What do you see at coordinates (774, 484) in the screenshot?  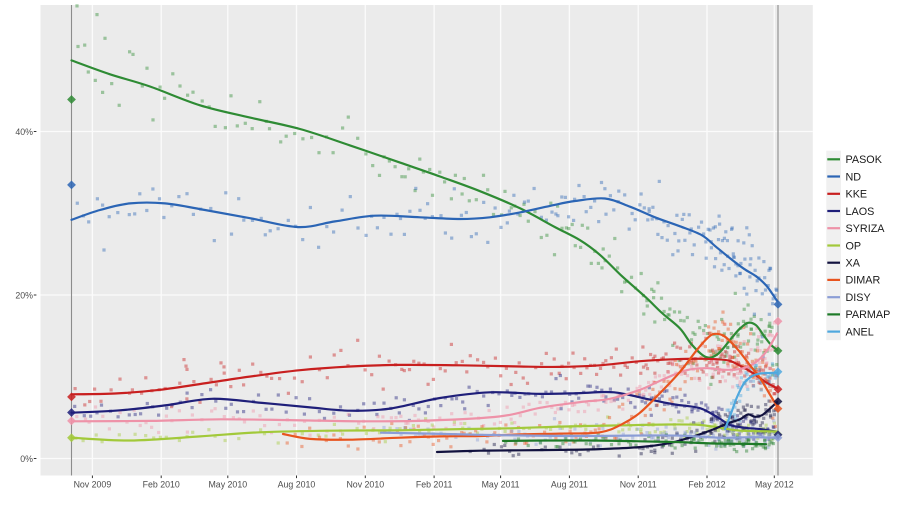 I see `svg-text: May 2012` at bounding box center [774, 484].